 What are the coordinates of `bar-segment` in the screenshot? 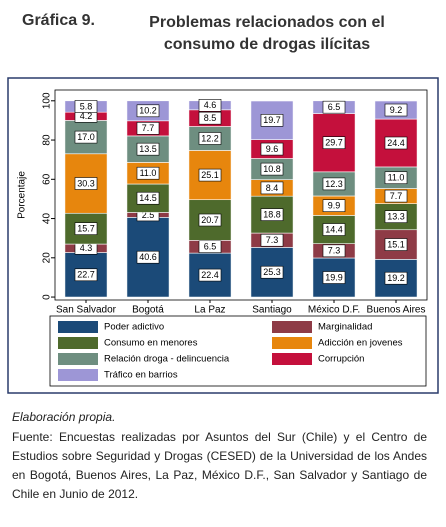 It's located at (272, 272).